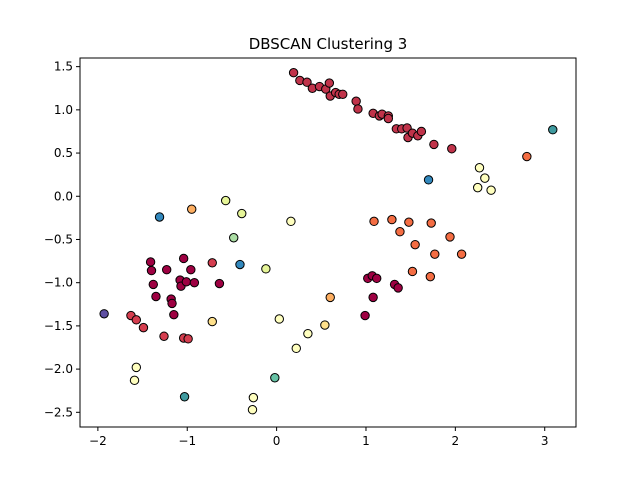  What do you see at coordinates (545, 441) in the screenshot?
I see `x-tick-label: 3` at bounding box center [545, 441].